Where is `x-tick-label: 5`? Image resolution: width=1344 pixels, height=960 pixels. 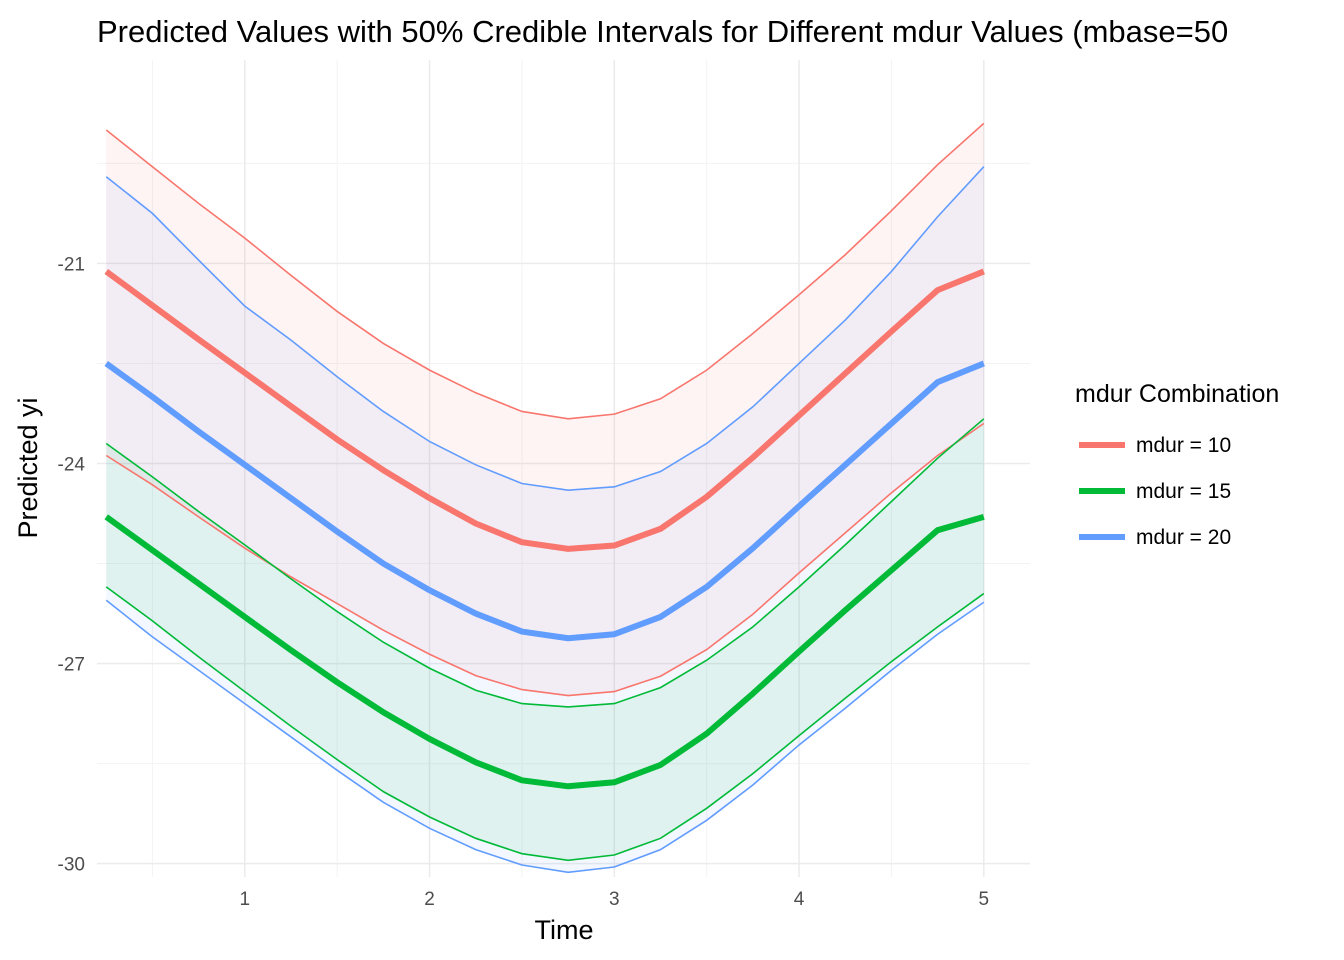
x-tick-label: 5 is located at coordinates (984, 899).